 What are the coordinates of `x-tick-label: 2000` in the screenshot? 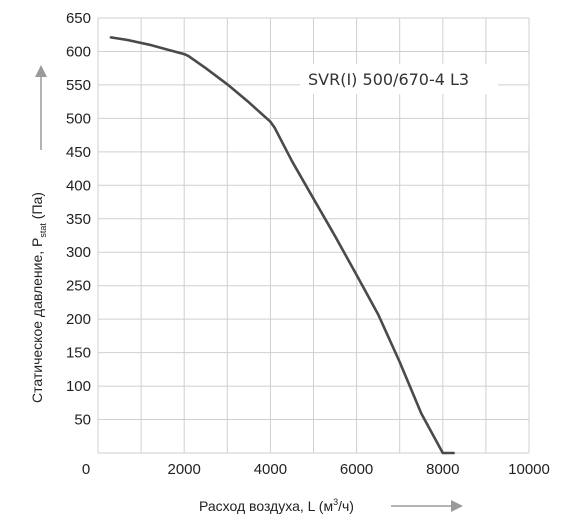 It's located at (184, 469).